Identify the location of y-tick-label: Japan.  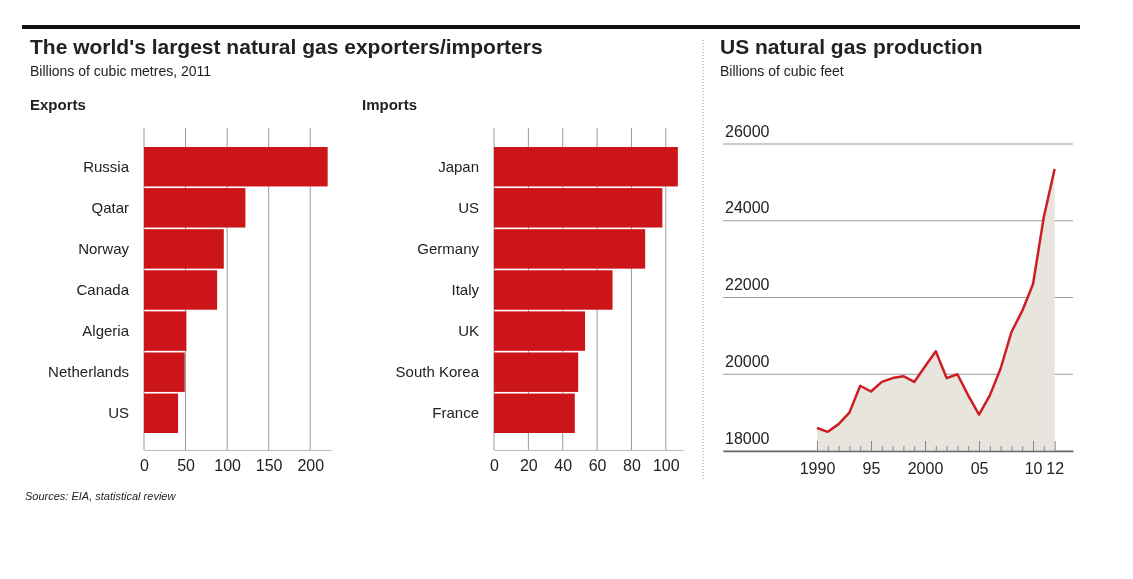
(458, 166).